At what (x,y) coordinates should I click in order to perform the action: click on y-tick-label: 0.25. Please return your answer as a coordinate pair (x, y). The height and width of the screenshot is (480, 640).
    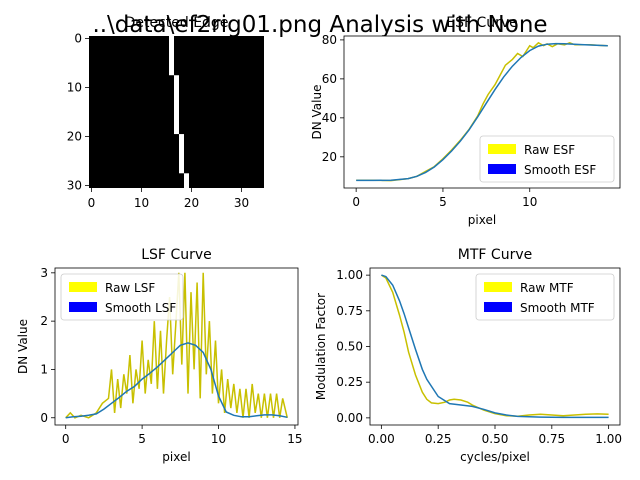
    Looking at the image, I should click on (349, 382).